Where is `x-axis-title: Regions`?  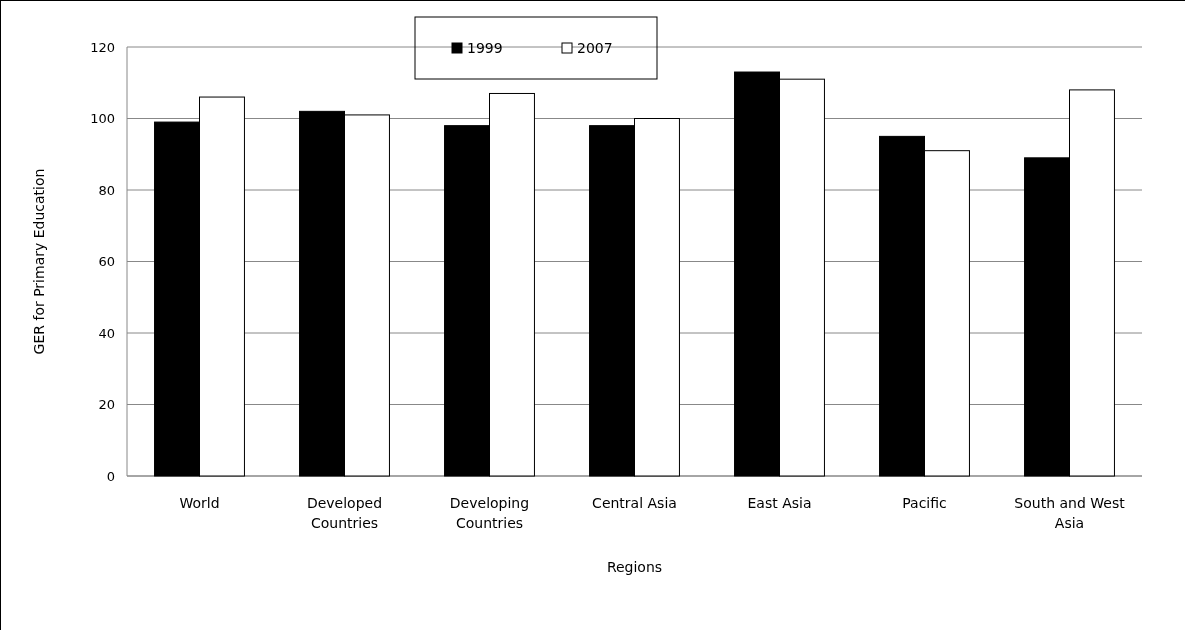 x-axis-title: Regions is located at coordinates (634, 567).